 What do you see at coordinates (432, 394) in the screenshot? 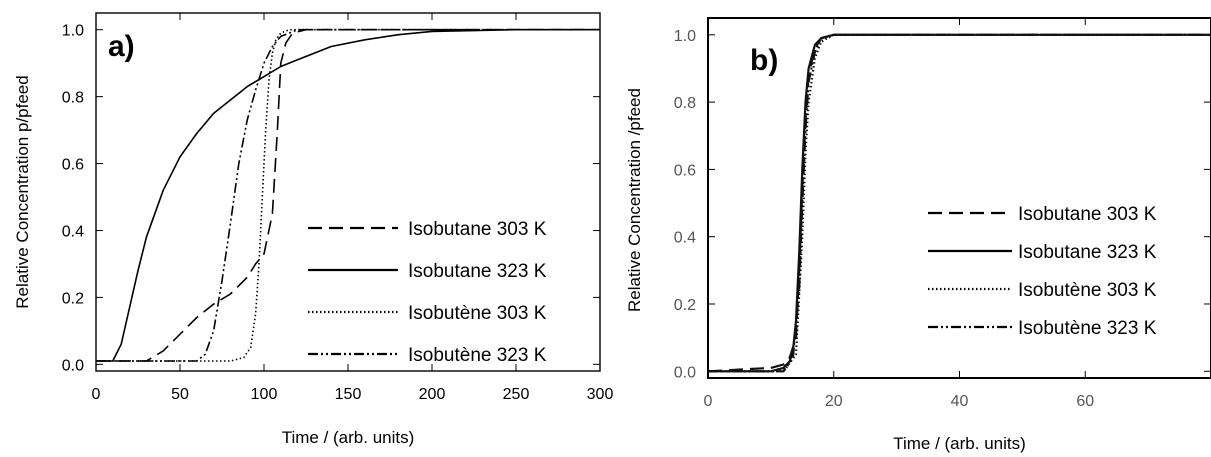
I see `x-tick-label: 200` at bounding box center [432, 394].